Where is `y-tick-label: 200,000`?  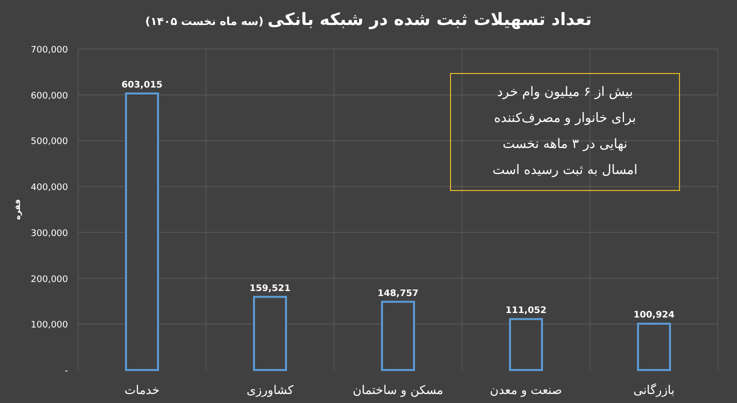
y-tick-label: 200,000 is located at coordinates (49, 279).